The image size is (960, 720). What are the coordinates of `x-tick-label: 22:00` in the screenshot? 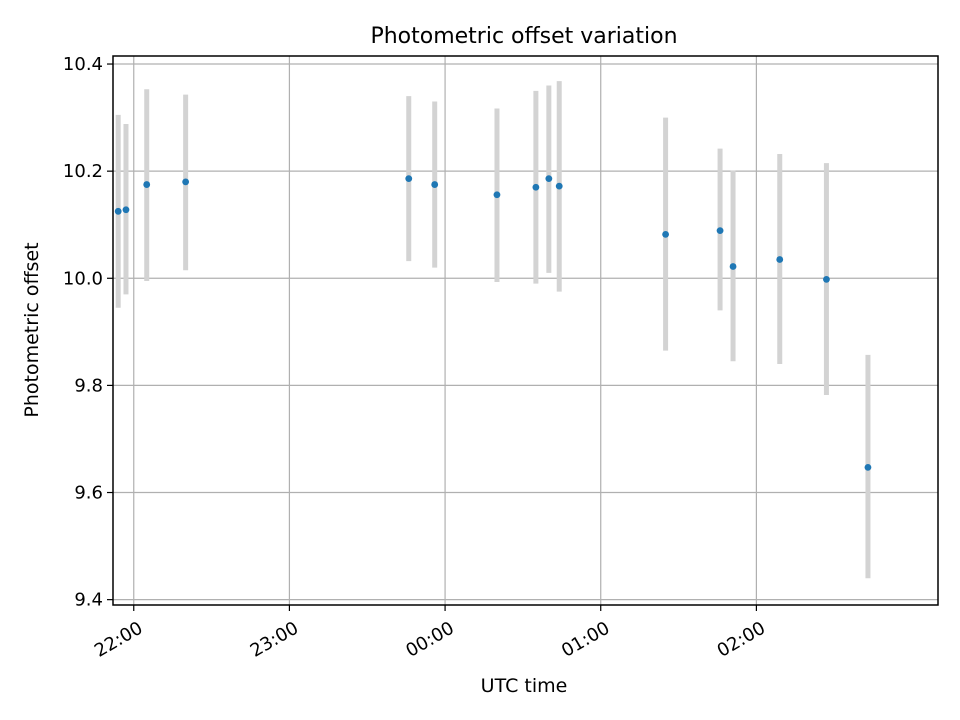 It's located at (118, 640).